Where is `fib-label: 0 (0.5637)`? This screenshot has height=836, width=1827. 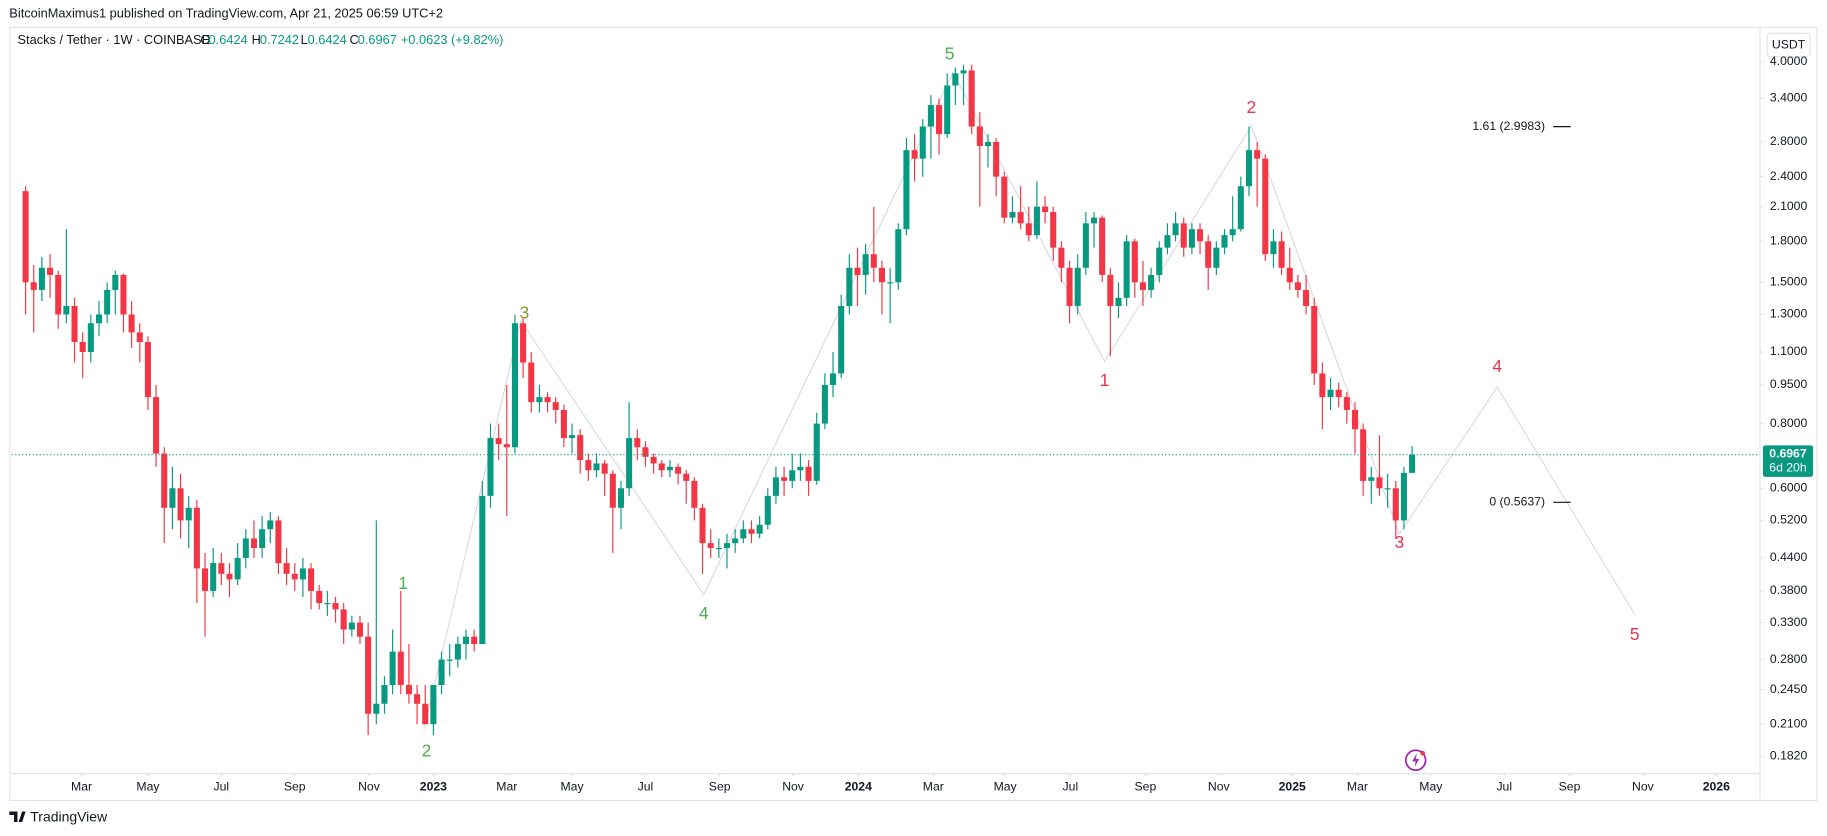
fib-label: 0 (0.5637) is located at coordinates (1517, 502).